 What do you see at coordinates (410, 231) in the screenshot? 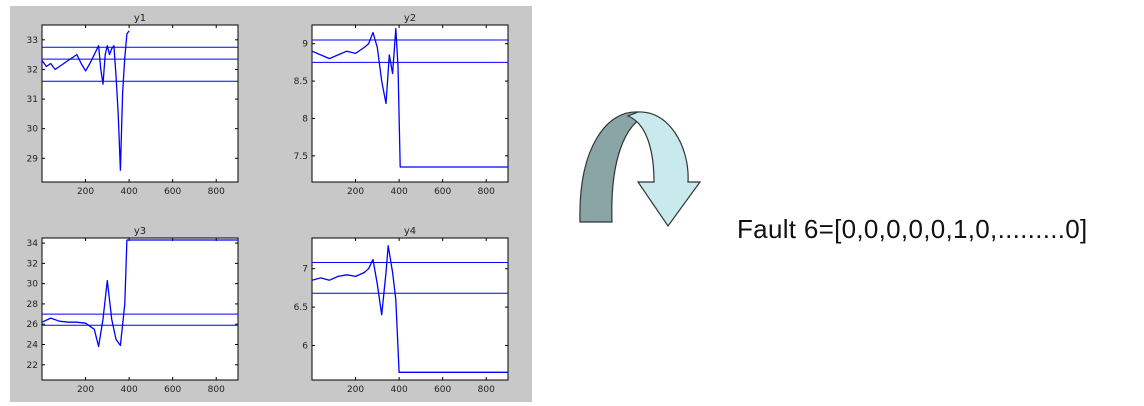
I see `subplot-4-title: y4` at bounding box center [410, 231].